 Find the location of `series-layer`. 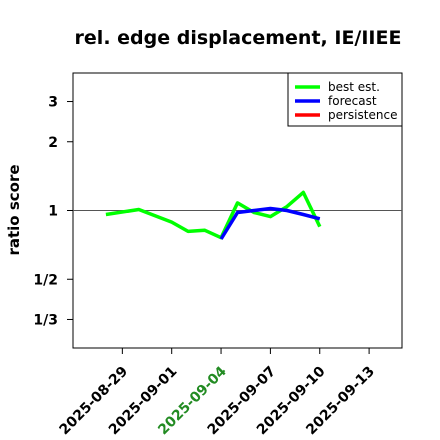

series-layer is located at coordinates (213, 215).